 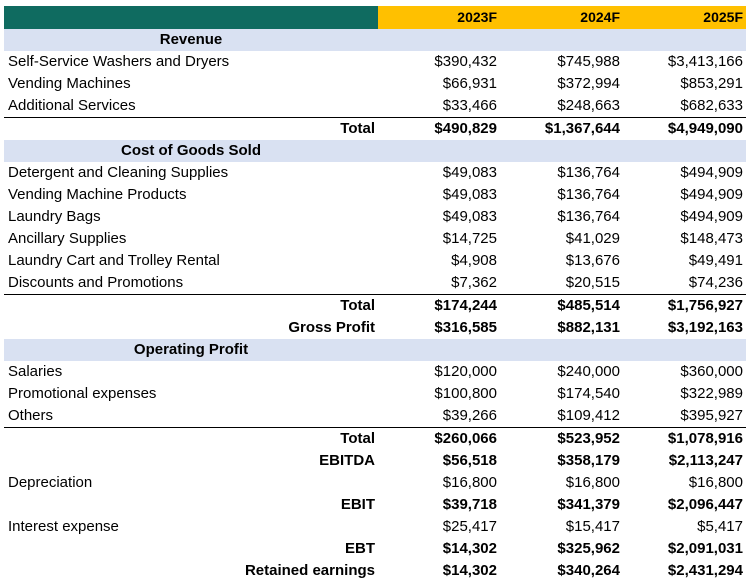 What do you see at coordinates (711, 371) in the screenshot?
I see `value-2025: $360,000` at bounding box center [711, 371].